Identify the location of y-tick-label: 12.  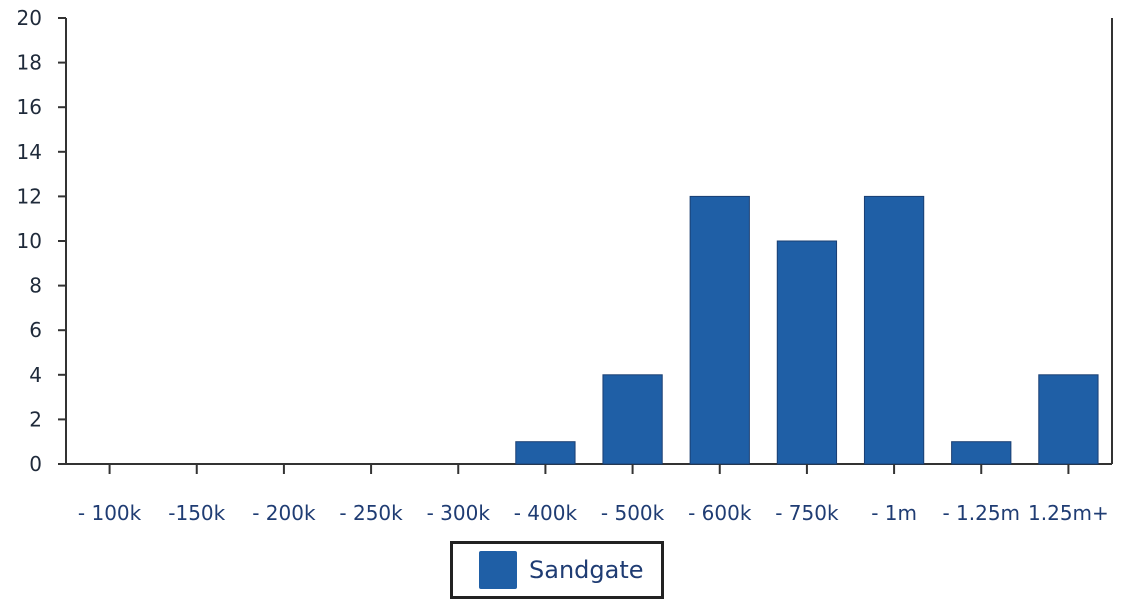
(29, 196).